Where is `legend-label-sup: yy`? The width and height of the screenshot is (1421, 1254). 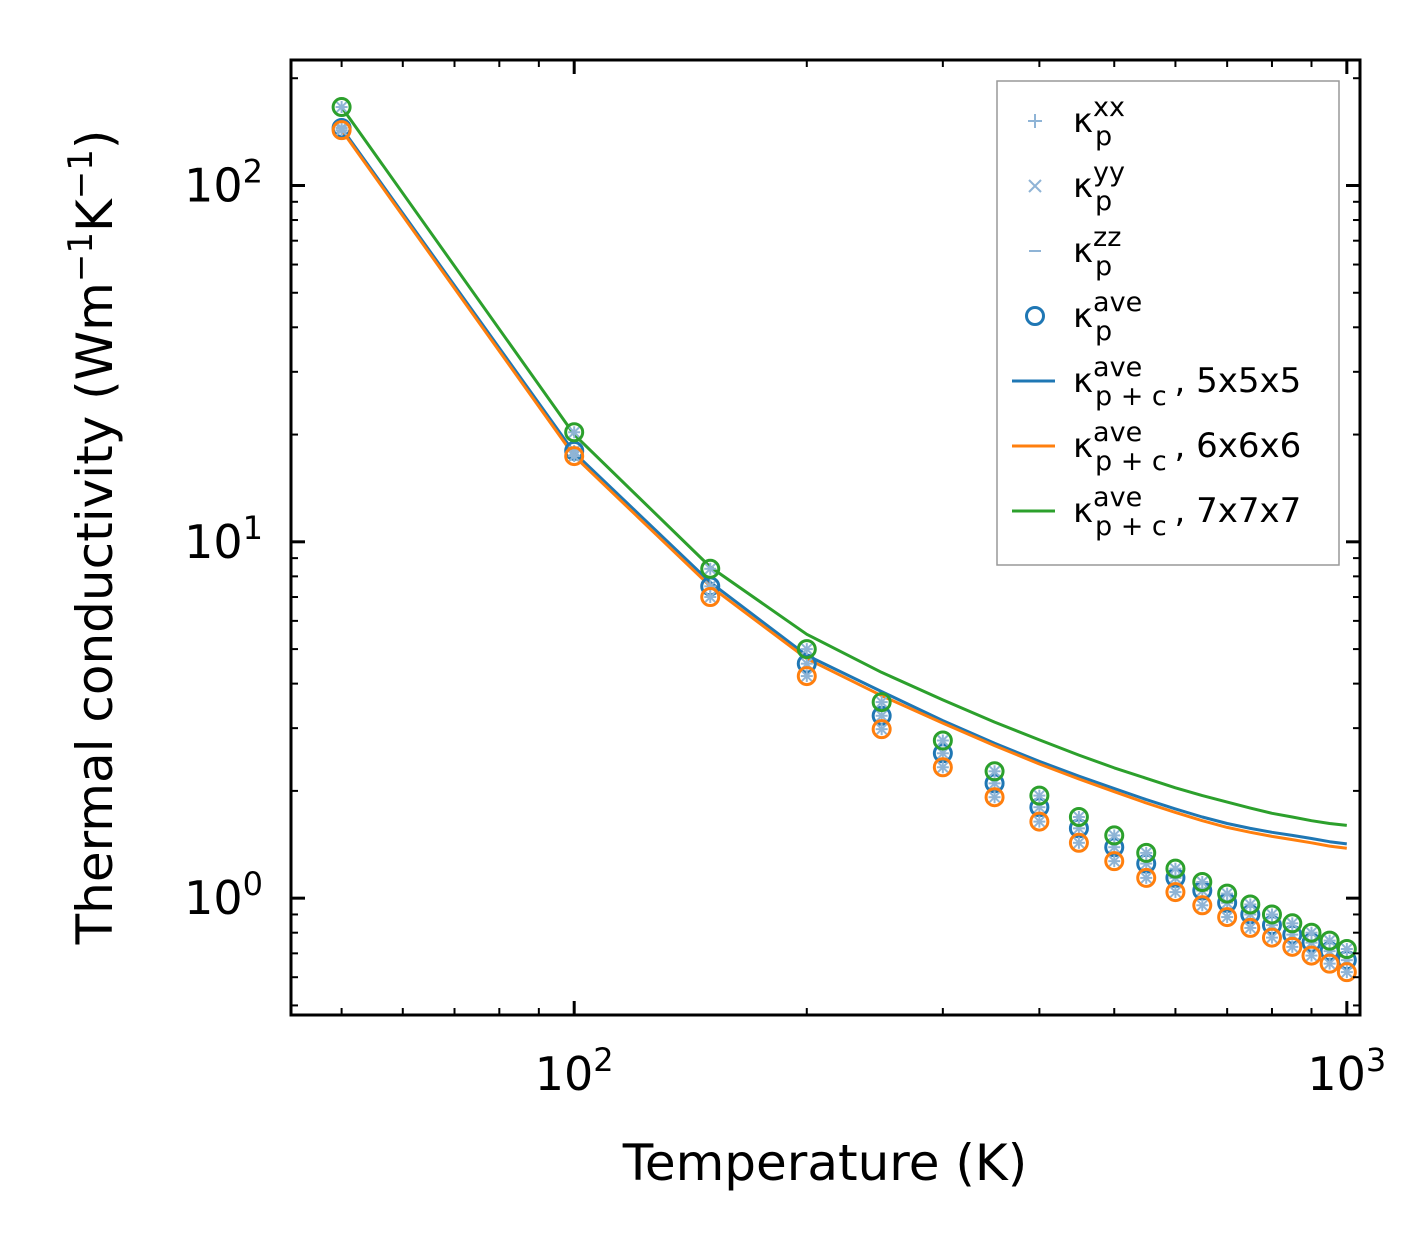 legend-label-sup: yy is located at coordinates (1109, 172).